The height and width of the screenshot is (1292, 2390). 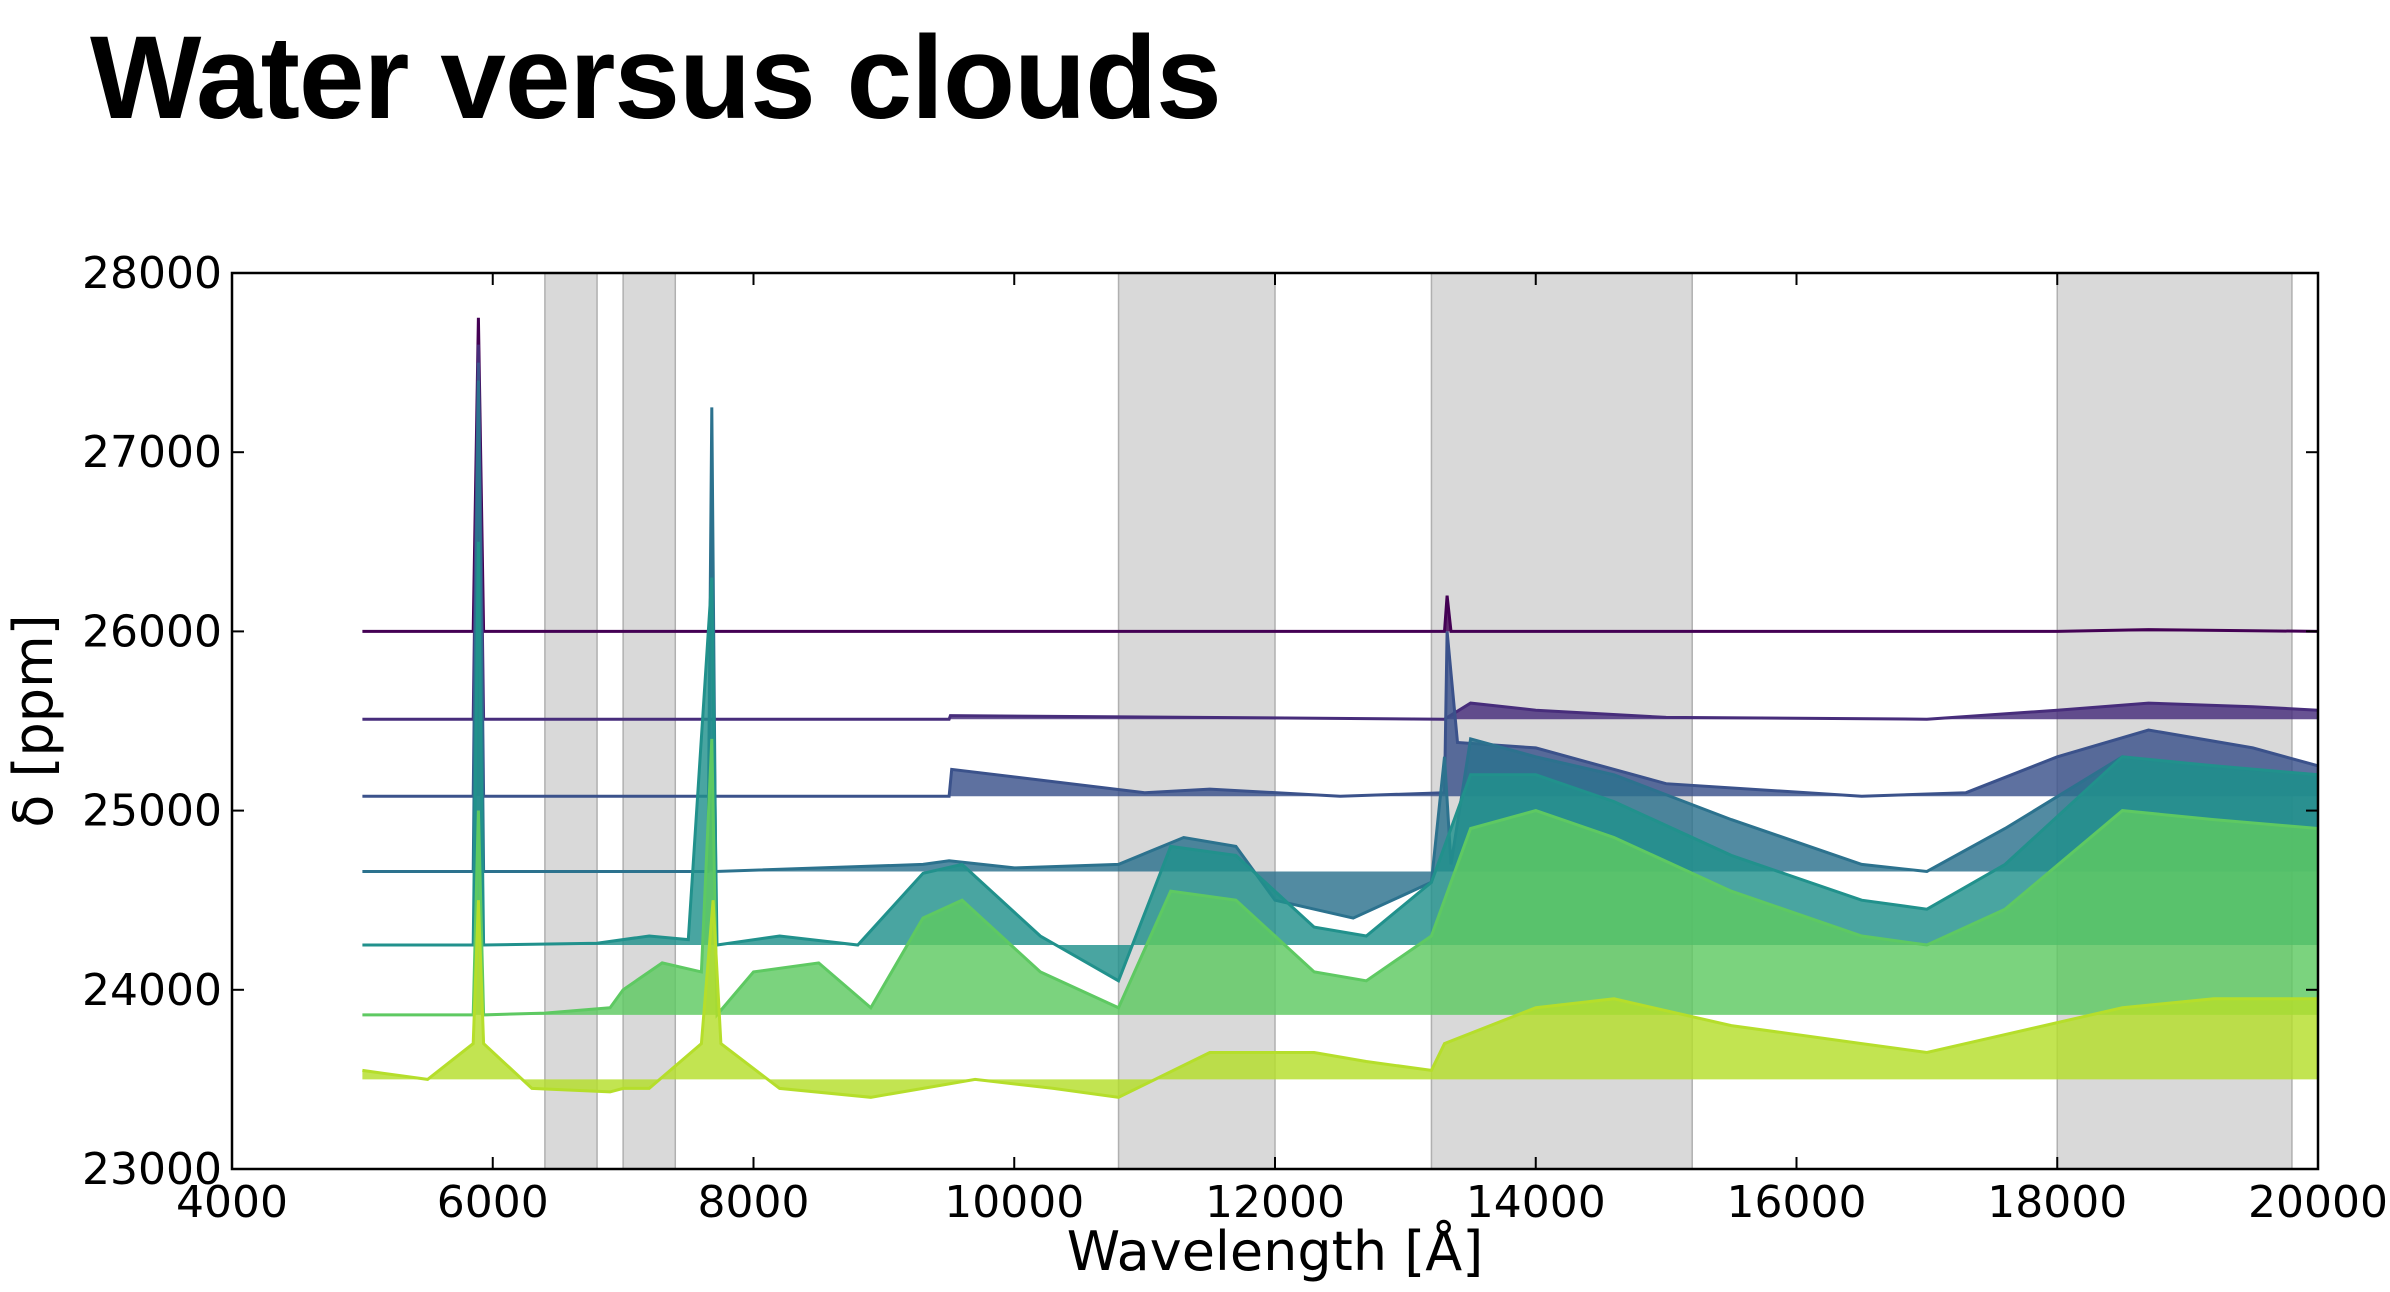 What do you see at coordinates (152, 990) in the screenshot?
I see `y-tick-label: 24000` at bounding box center [152, 990].